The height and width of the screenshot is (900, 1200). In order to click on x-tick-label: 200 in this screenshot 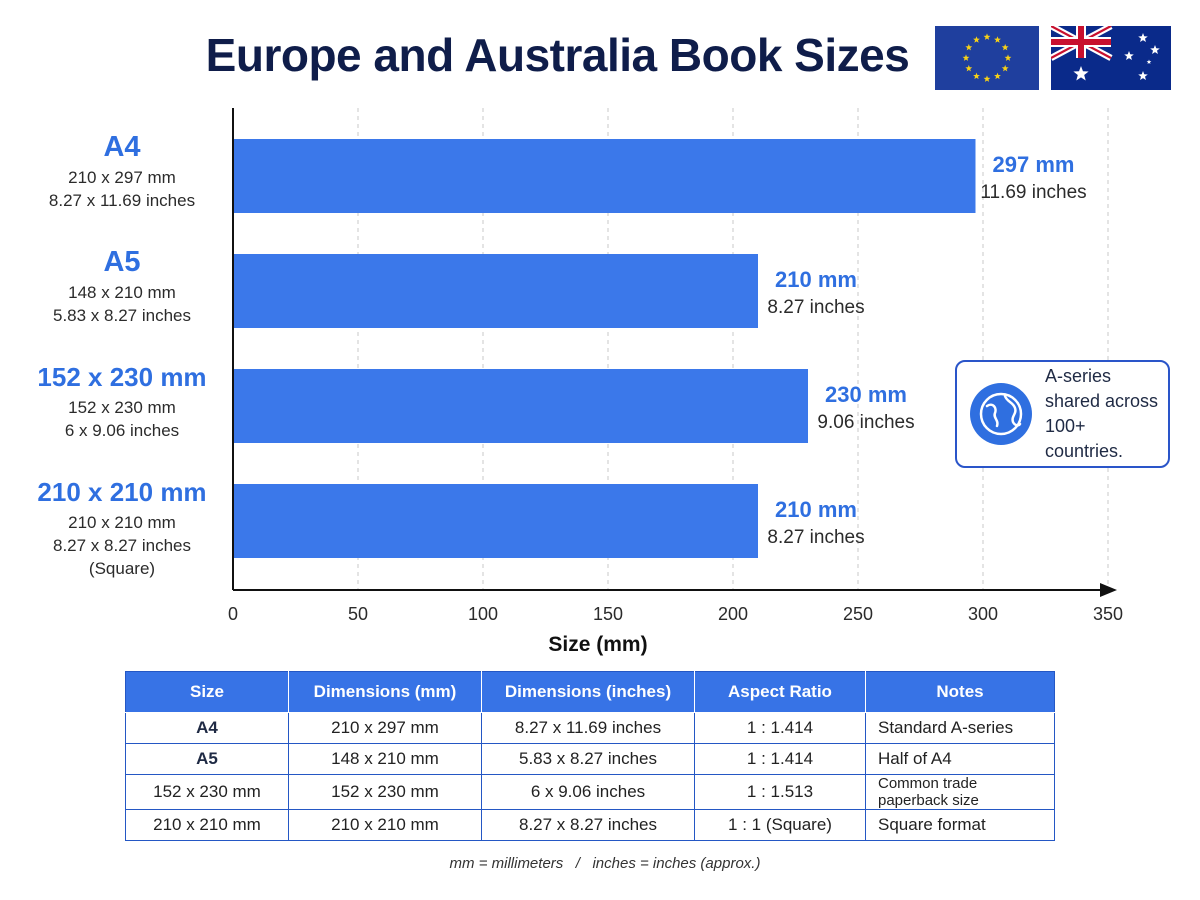, I will do `click(733, 614)`.